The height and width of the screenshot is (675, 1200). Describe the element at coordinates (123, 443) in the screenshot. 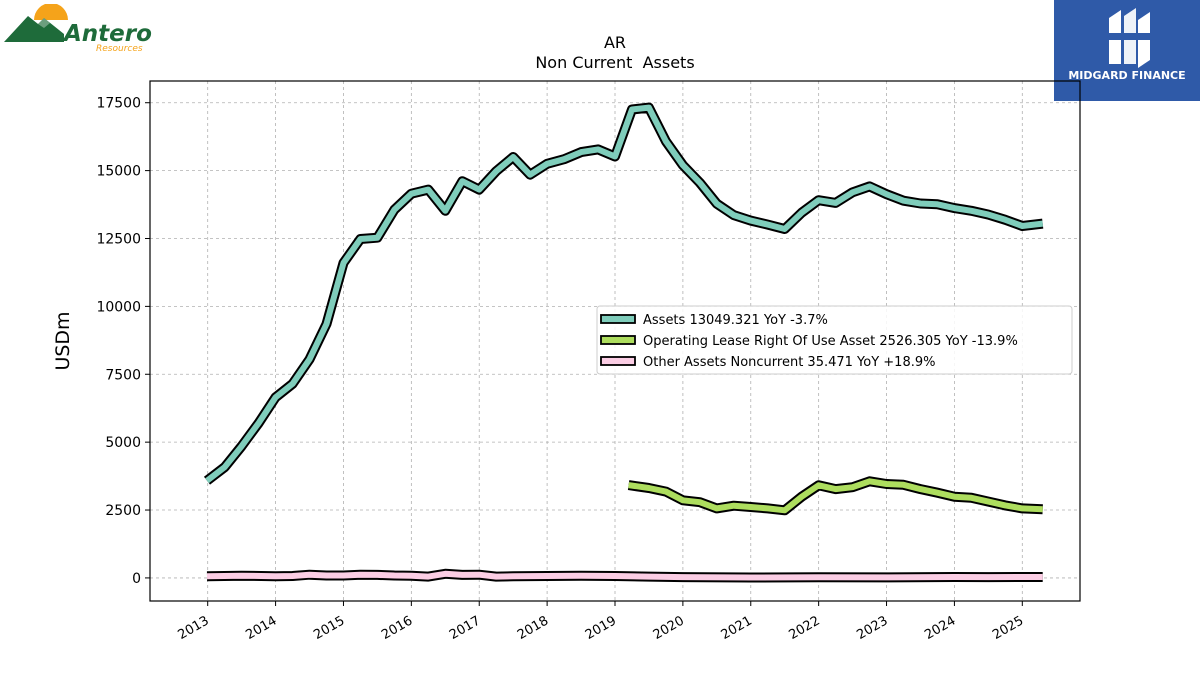

I see `y-tick-label: 5000` at that location.